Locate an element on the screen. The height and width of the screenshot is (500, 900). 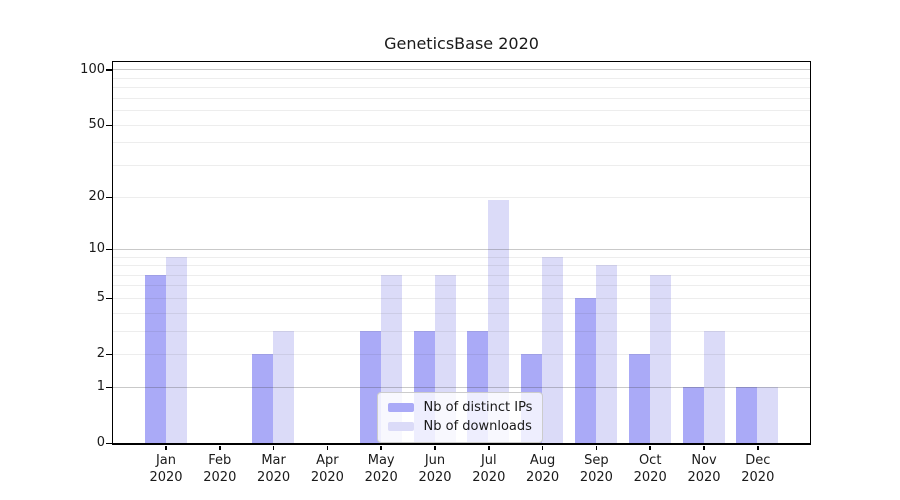
x-tick-label-line: Sep is located at coordinates (596, 460).